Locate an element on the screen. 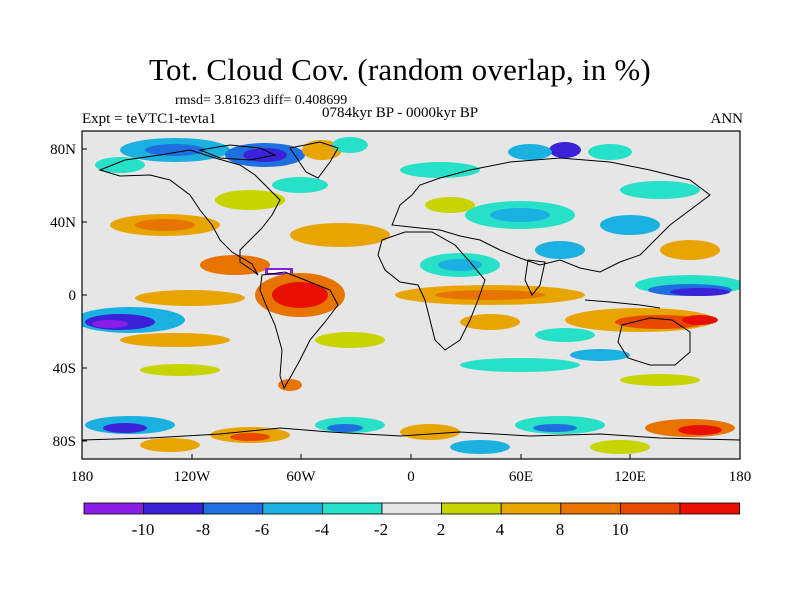 Image resolution: width=800 pixels, height=600 pixels. colorbar-label: 4 is located at coordinates (500, 529).